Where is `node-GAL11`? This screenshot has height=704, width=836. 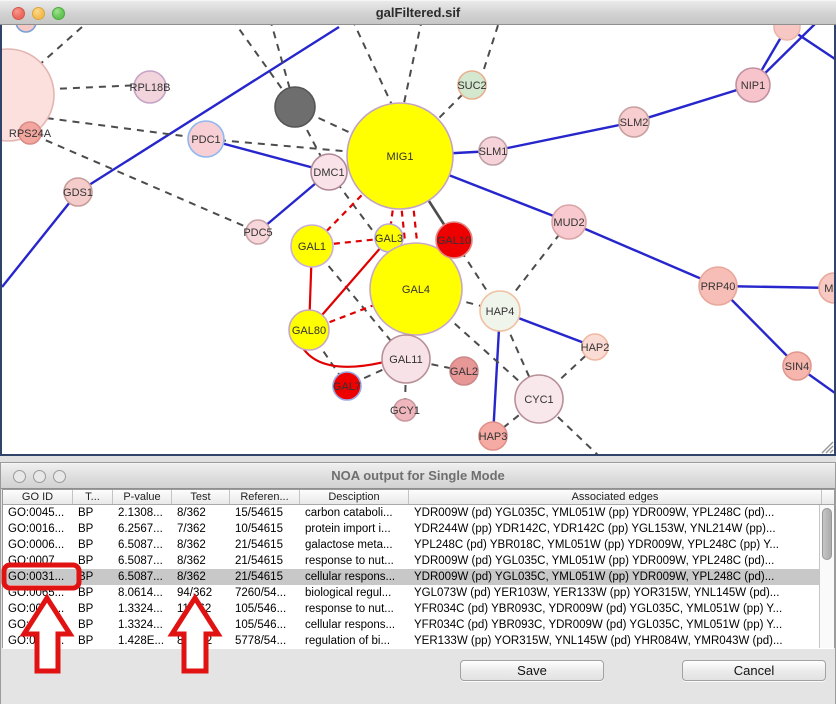 node-GAL11 is located at coordinates (406, 359).